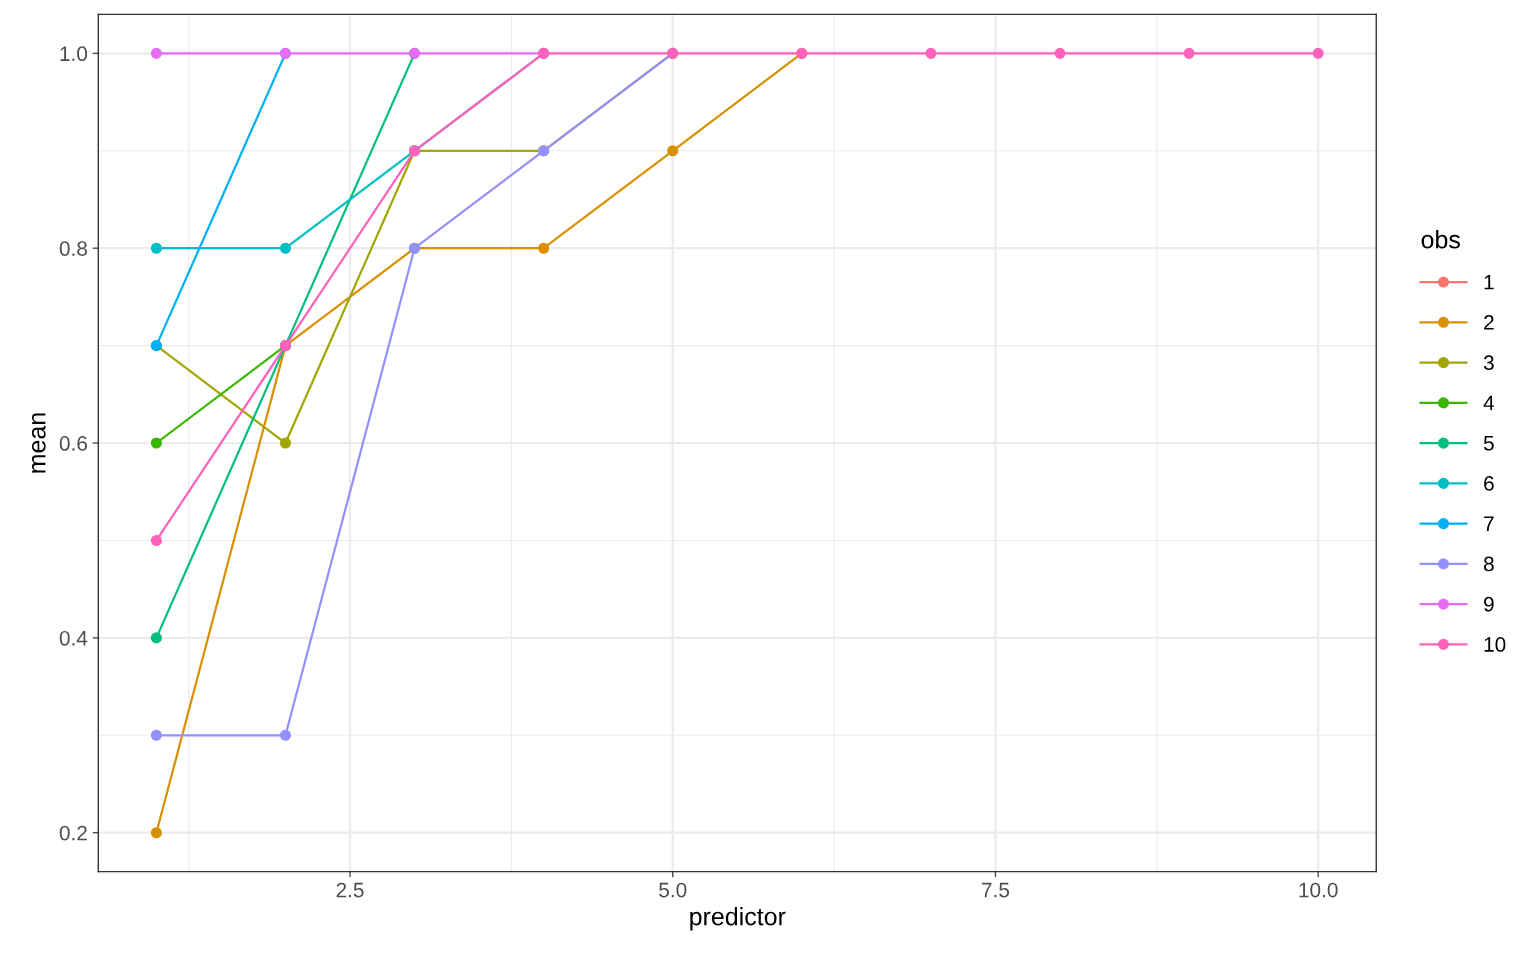 This screenshot has height=960, width=1536. Describe the element at coordinates (1495, 644) in the screenshot. I see `legend-label: 10` at that location.